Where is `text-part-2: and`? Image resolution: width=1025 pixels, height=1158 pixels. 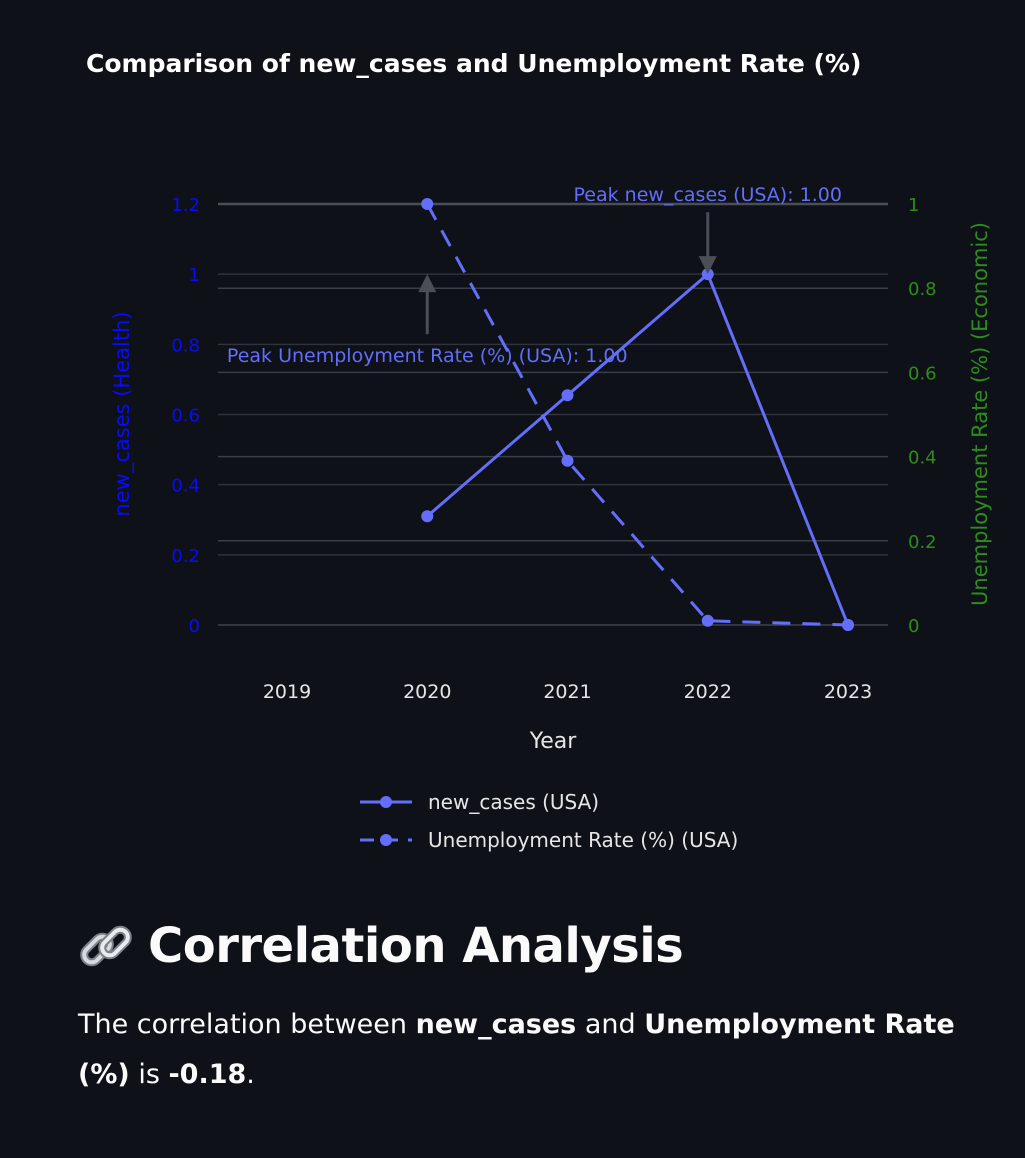
text-part-2: and is located at coordinates (610, 1024).